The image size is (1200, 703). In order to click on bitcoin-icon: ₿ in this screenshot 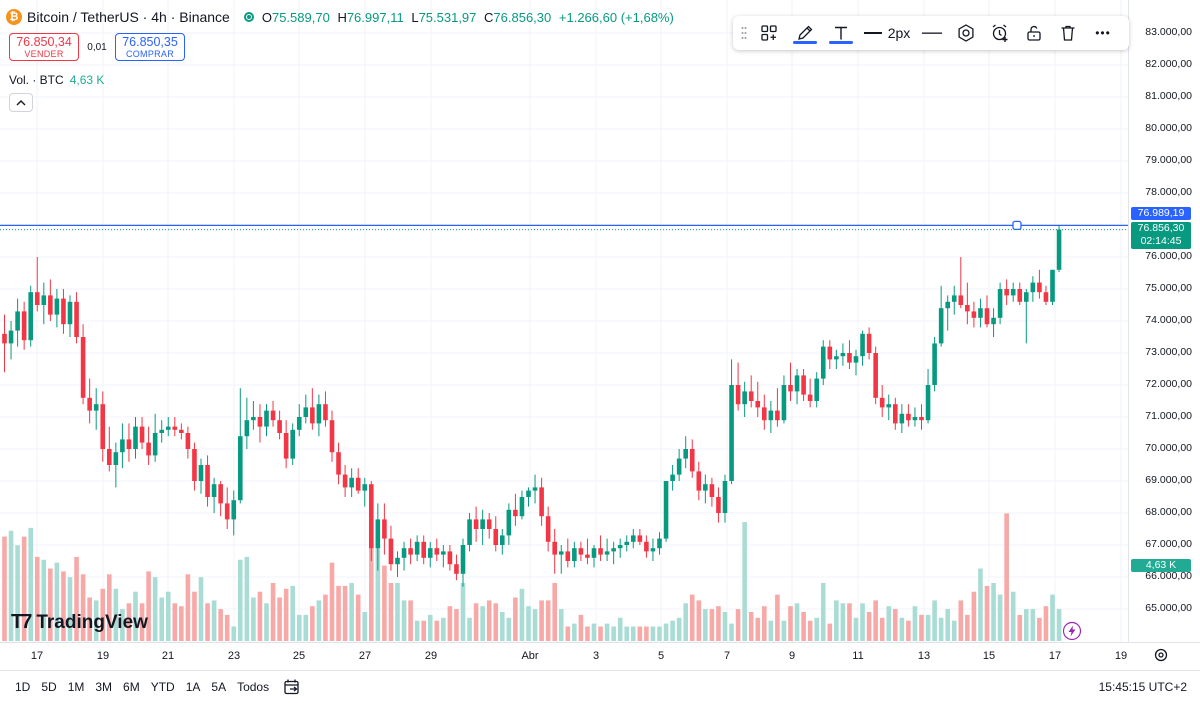, I will do `click(14, 17)`.